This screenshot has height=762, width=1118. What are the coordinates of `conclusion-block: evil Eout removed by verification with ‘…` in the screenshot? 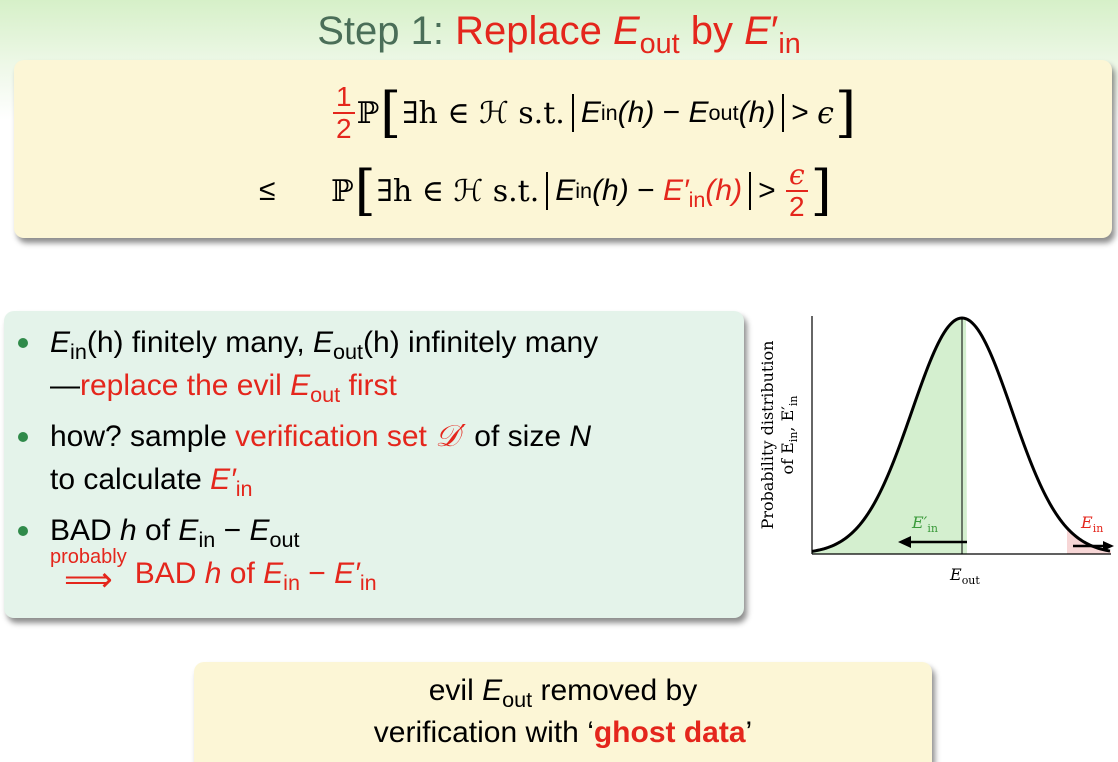 It's located at (563, 712).